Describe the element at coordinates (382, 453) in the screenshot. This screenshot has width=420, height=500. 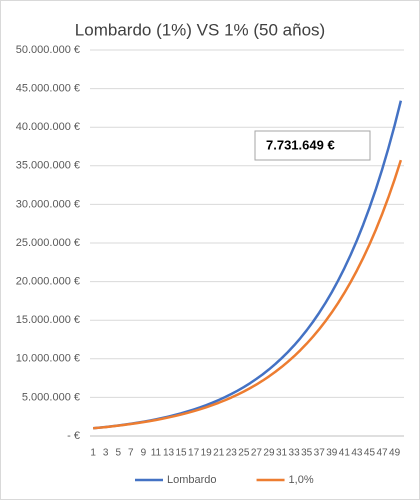
I see `x-tick-label: 47` at that location.